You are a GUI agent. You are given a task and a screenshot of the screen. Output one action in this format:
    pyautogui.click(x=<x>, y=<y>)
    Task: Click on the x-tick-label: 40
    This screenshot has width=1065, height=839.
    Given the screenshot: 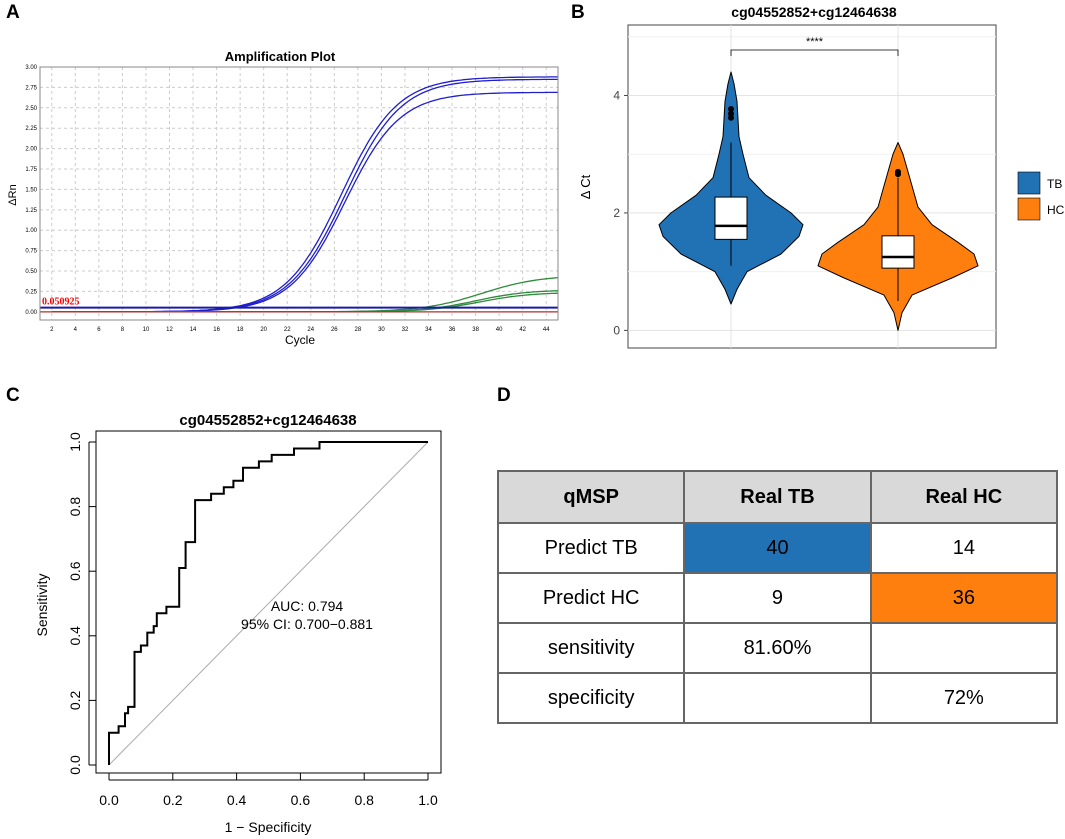 What is the action you would take?
    pyautogui.click(x=499, y=330)
    